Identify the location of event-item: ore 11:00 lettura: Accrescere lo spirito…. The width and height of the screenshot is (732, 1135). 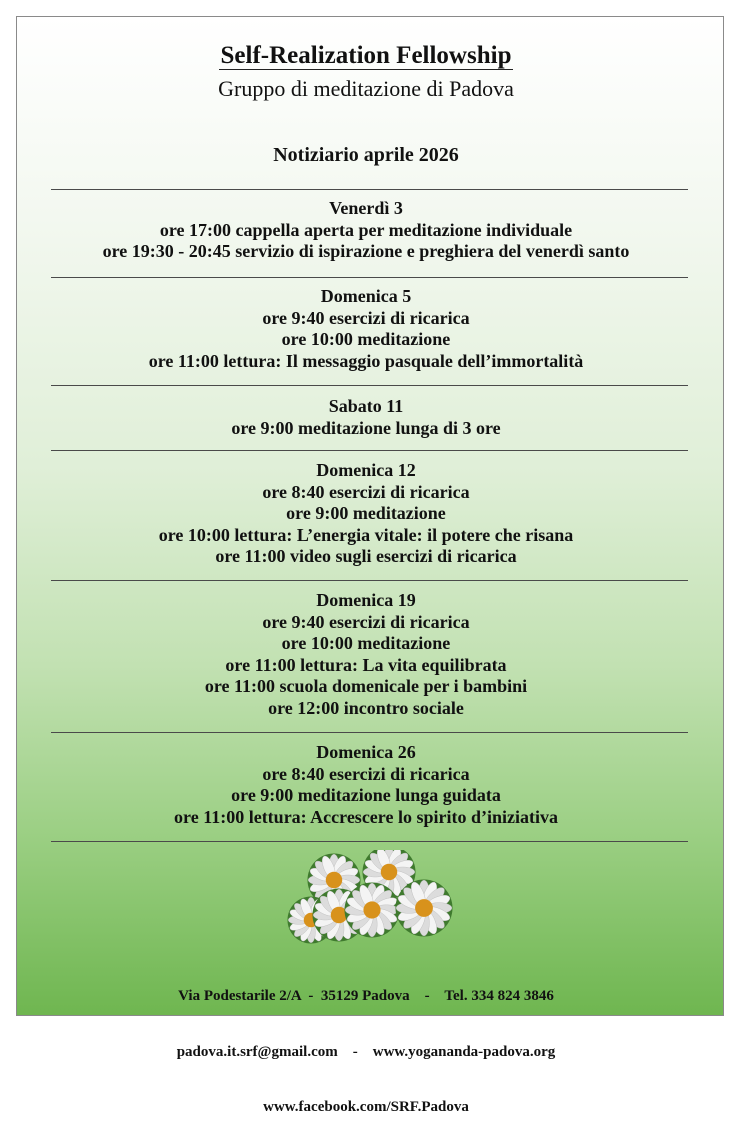
(366, 816).